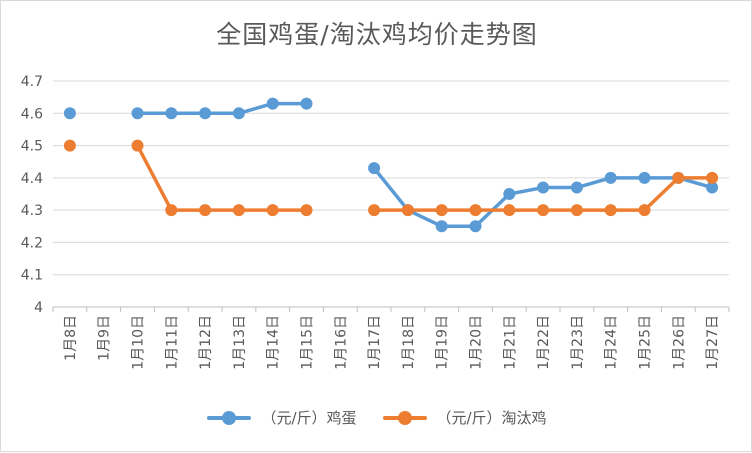 The height and width of the screenshot is (453, 752). I want to click on legend-item-egg: （元/斤）鸡蛋, so click(282, 417).